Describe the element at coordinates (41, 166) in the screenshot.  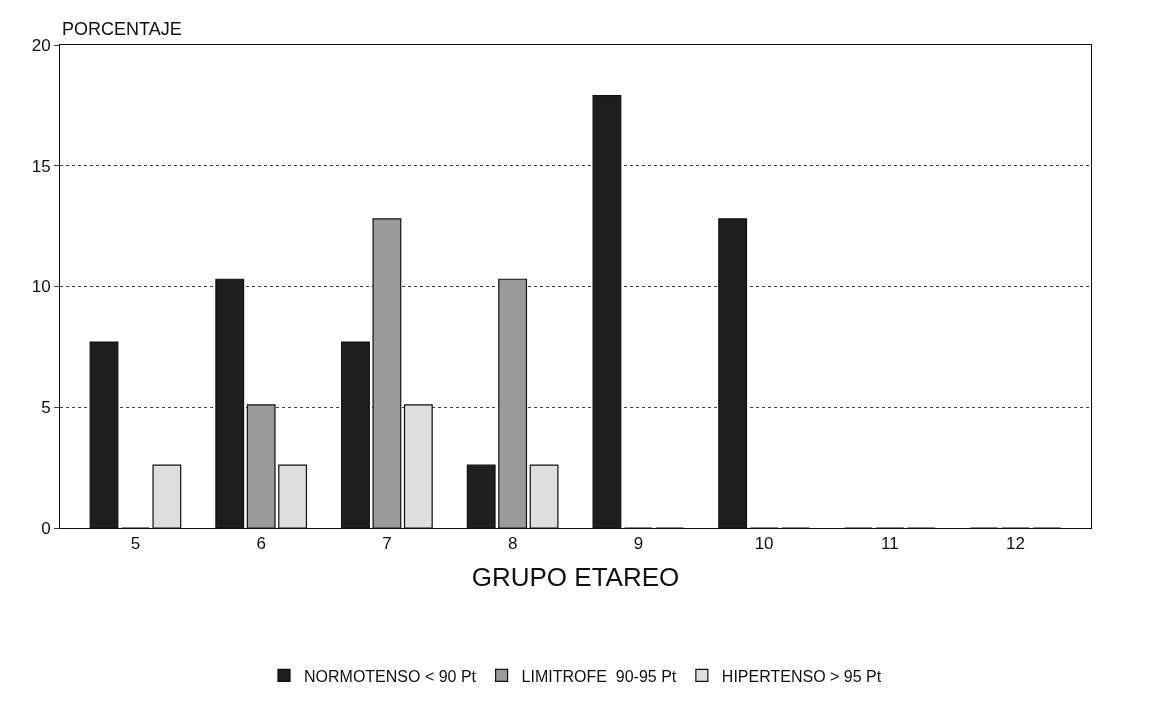
I see `y-tick-label: 15` at that location.